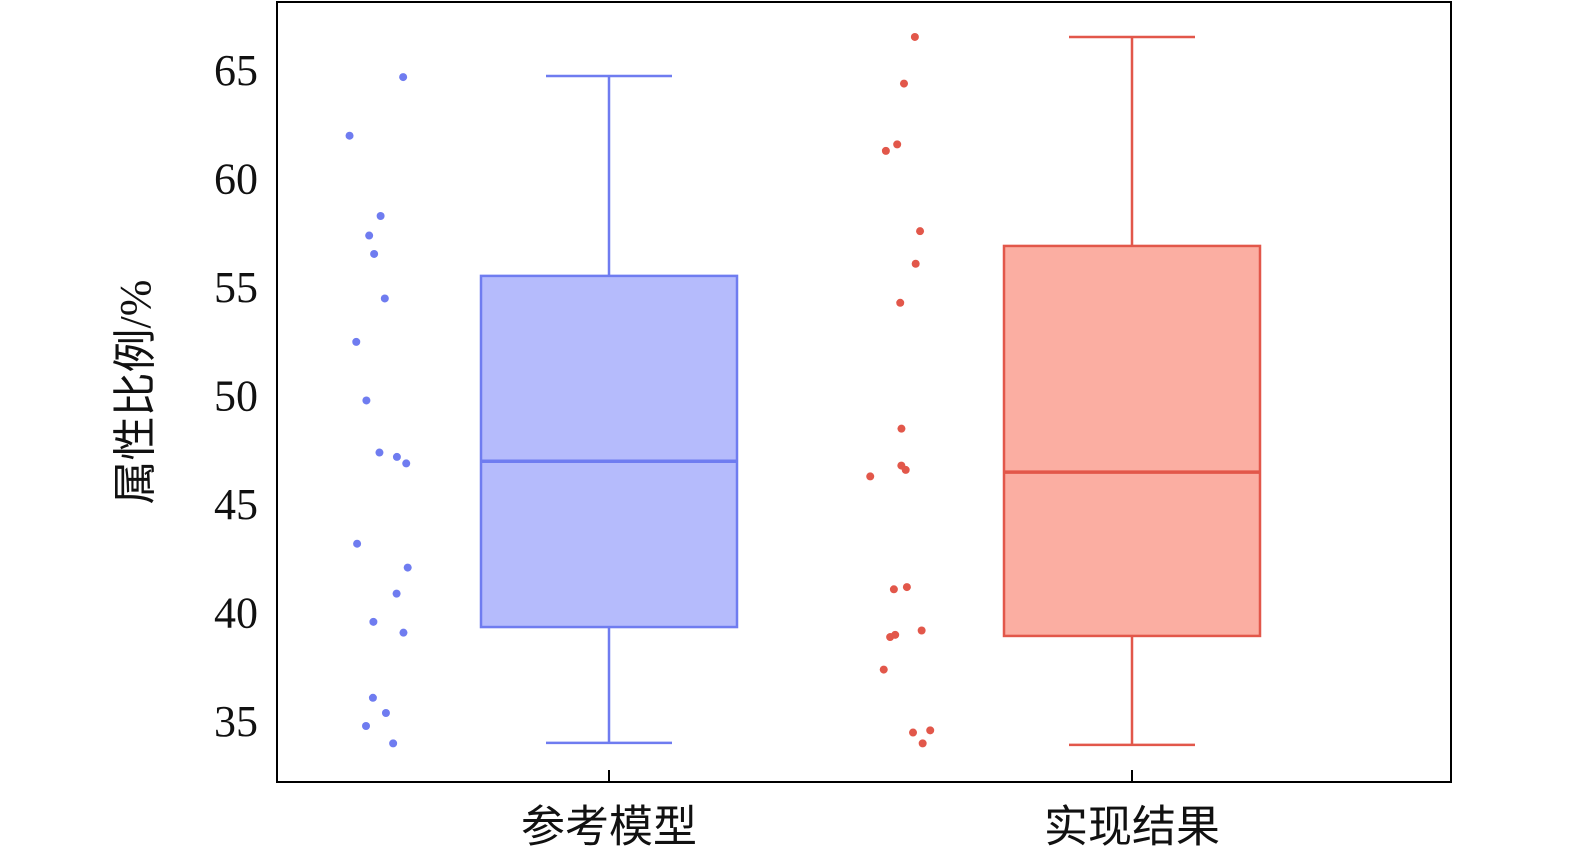  Describe the element at coordinates (236, 179) in the screenshot. I see `y-tick-label: 60` at that location.